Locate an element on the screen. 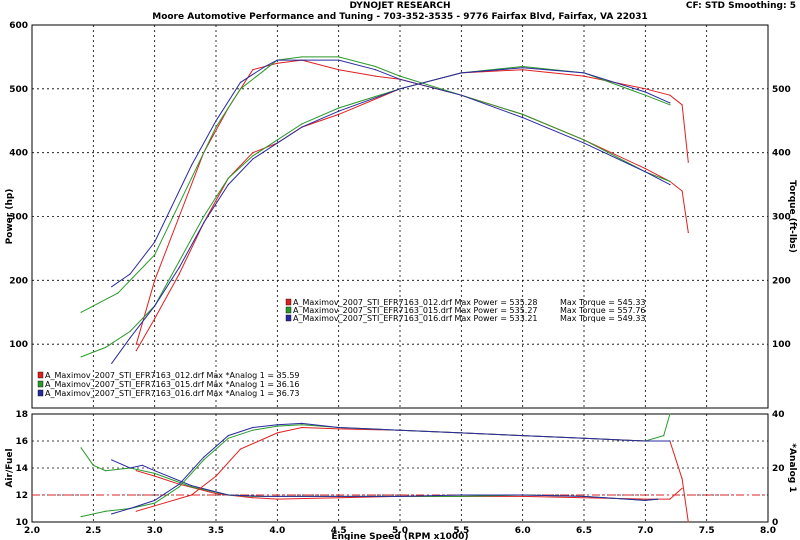  afr-tick-label: 14 is located at coordinates (21, 469).